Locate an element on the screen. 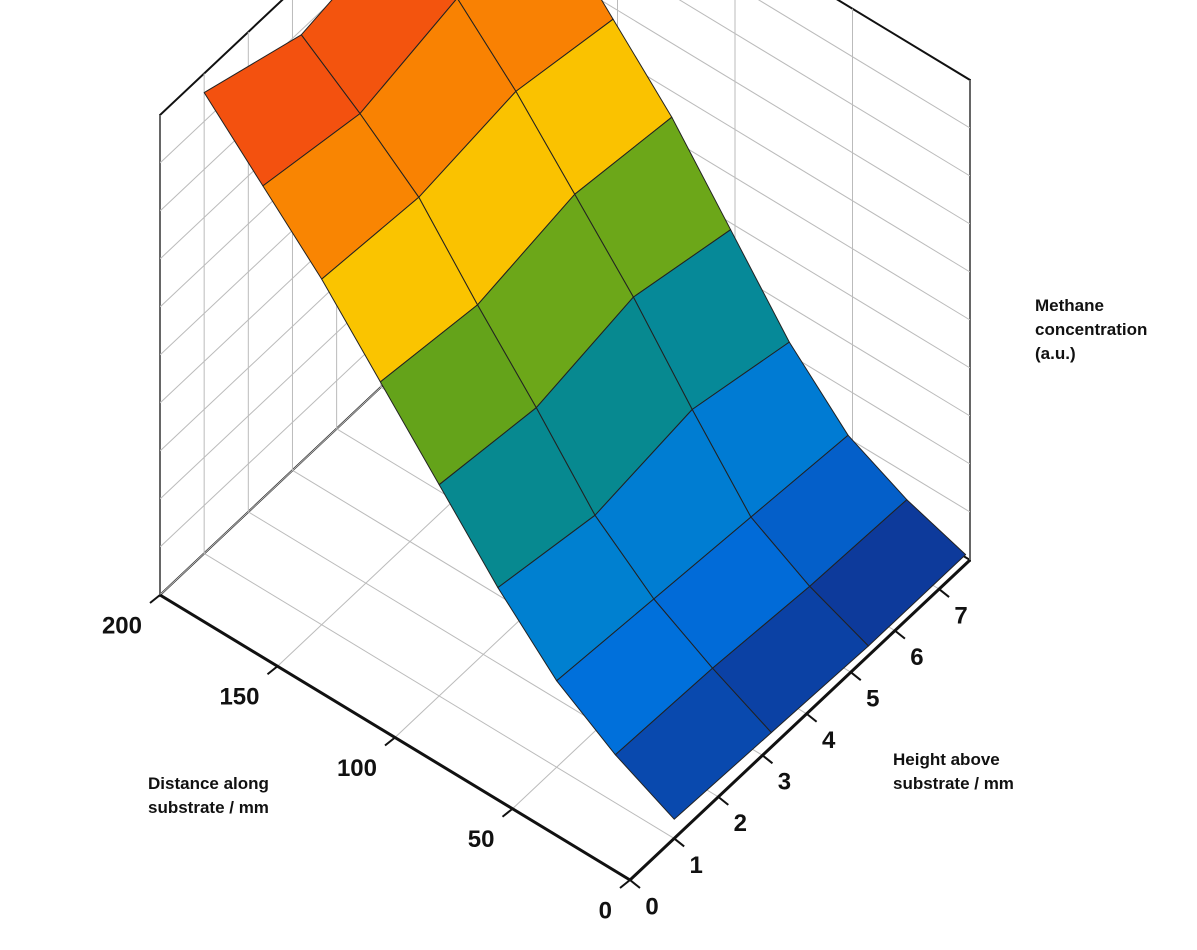  y-tick-label: 4 is located at coordinates (829, 740).